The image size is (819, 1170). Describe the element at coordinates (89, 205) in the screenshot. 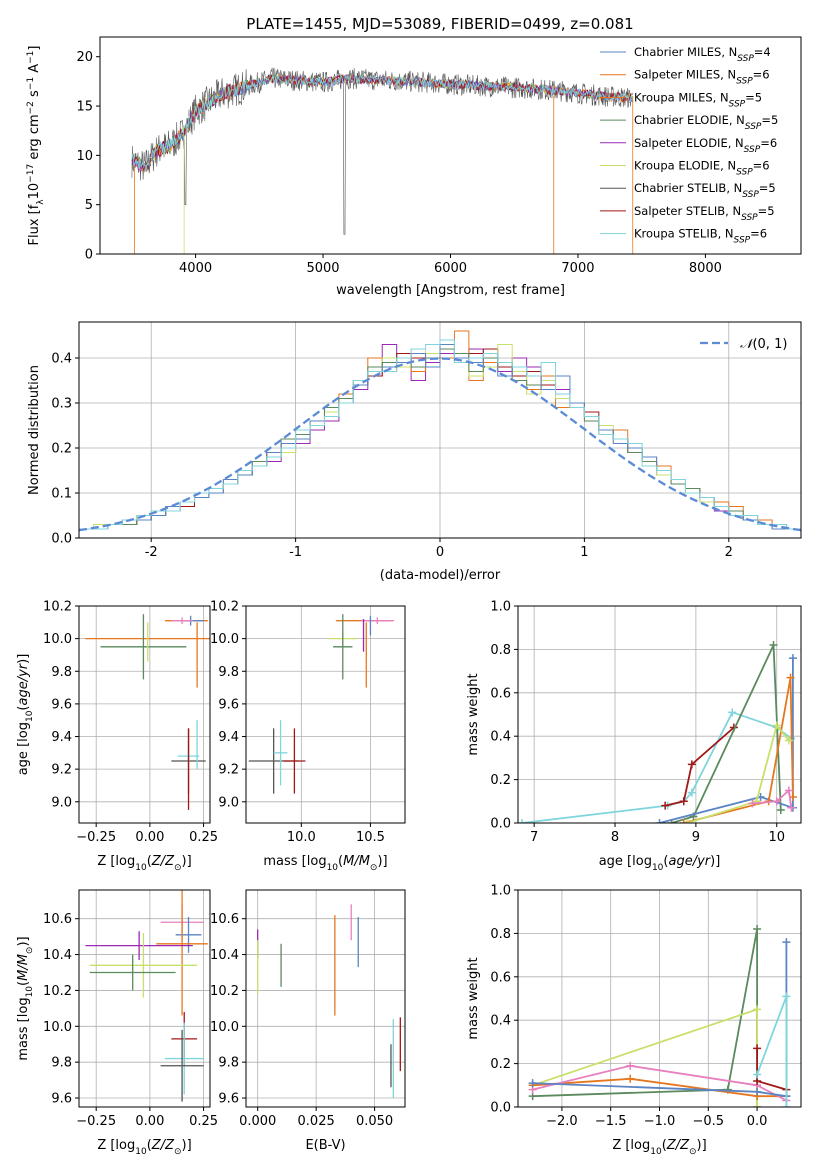

I see `y-tick-label: 5` at that location.